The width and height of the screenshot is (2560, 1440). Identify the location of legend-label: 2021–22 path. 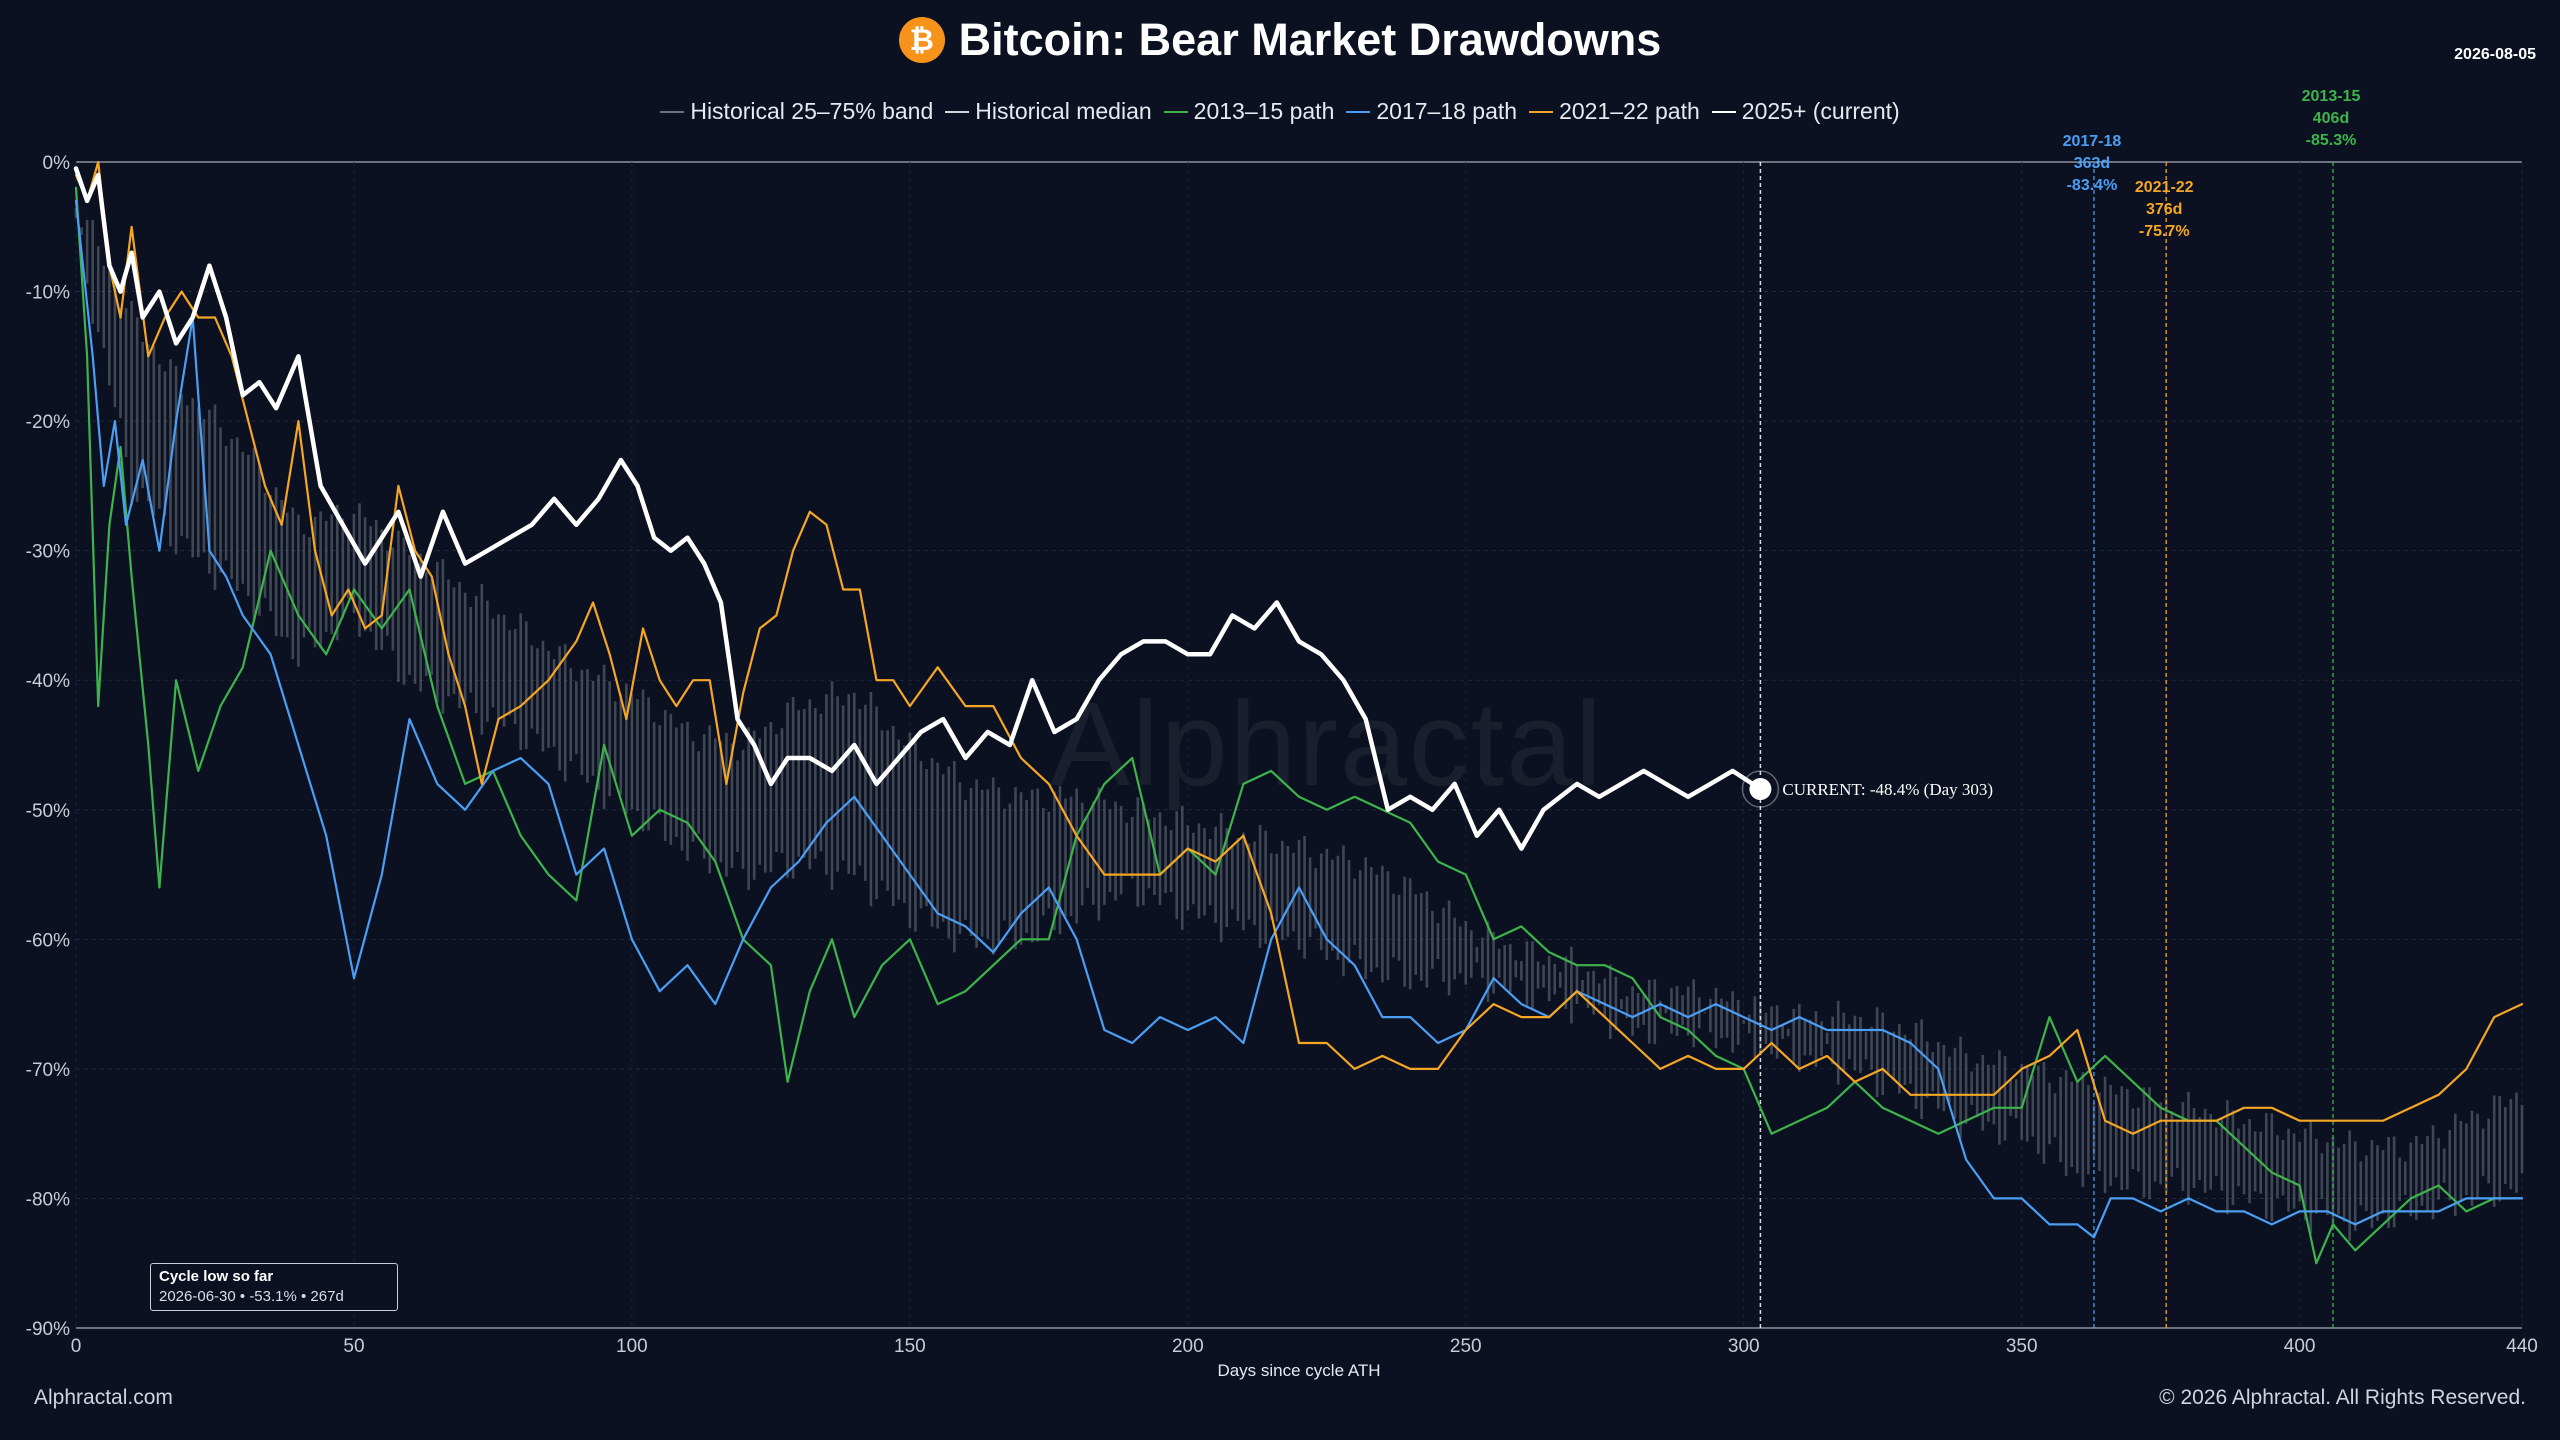
(1629, 111).